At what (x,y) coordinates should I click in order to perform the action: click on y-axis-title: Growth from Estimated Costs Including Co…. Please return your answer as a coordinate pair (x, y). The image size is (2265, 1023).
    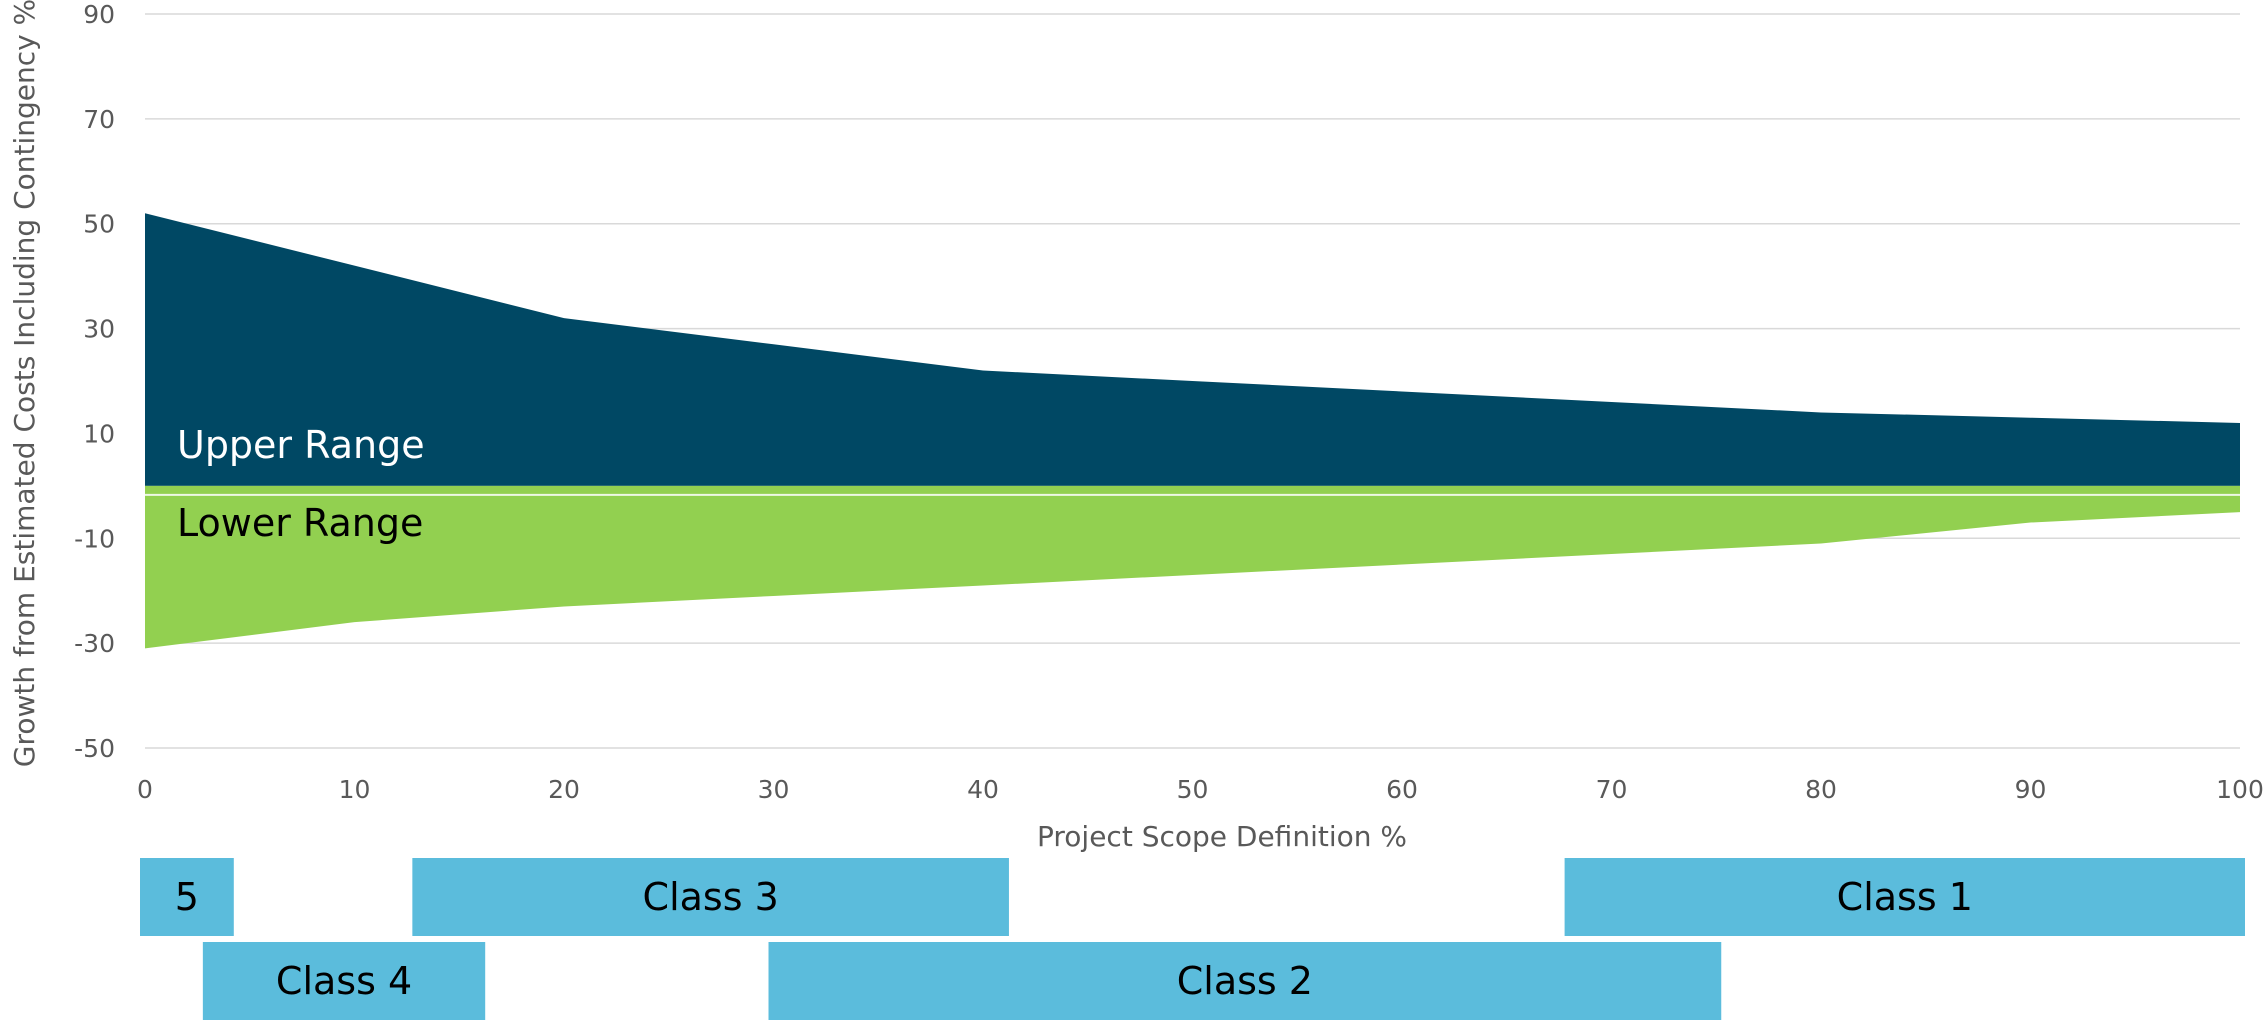
    Looking at the image, I should click on (24, 383).